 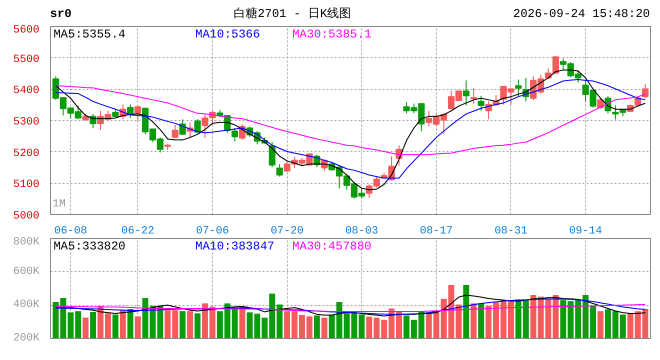 What do you see at coordinates (511, 232) in the screenshot?
I see `x-tick-label: 08-31` at bounding box center [511, 232].